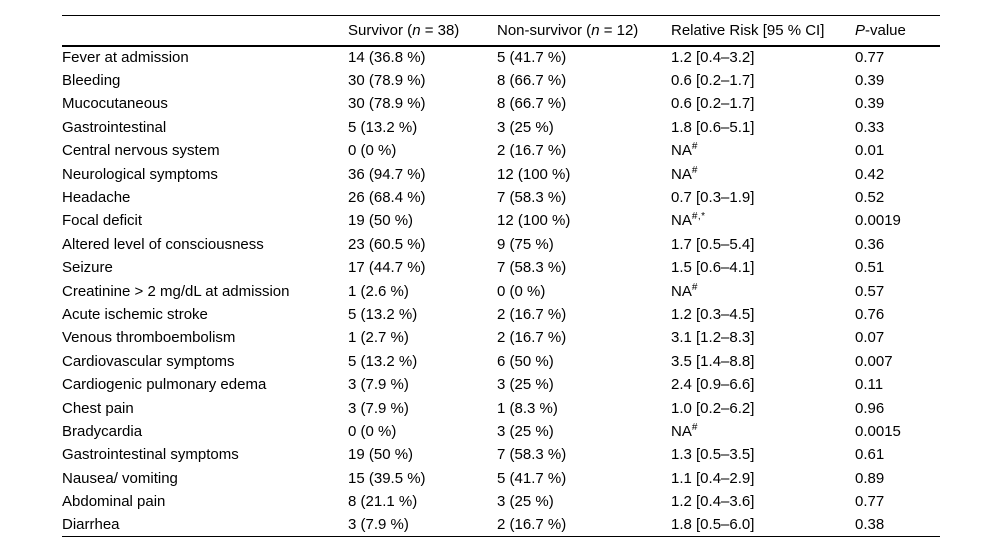 This screenshot has height=553, width=1000. What do you see at coordinates (763, 361) in the screenshot?
I see `relative-risk-value: 3.5 [1.4–8.8]` at bounding box center [763, 361].